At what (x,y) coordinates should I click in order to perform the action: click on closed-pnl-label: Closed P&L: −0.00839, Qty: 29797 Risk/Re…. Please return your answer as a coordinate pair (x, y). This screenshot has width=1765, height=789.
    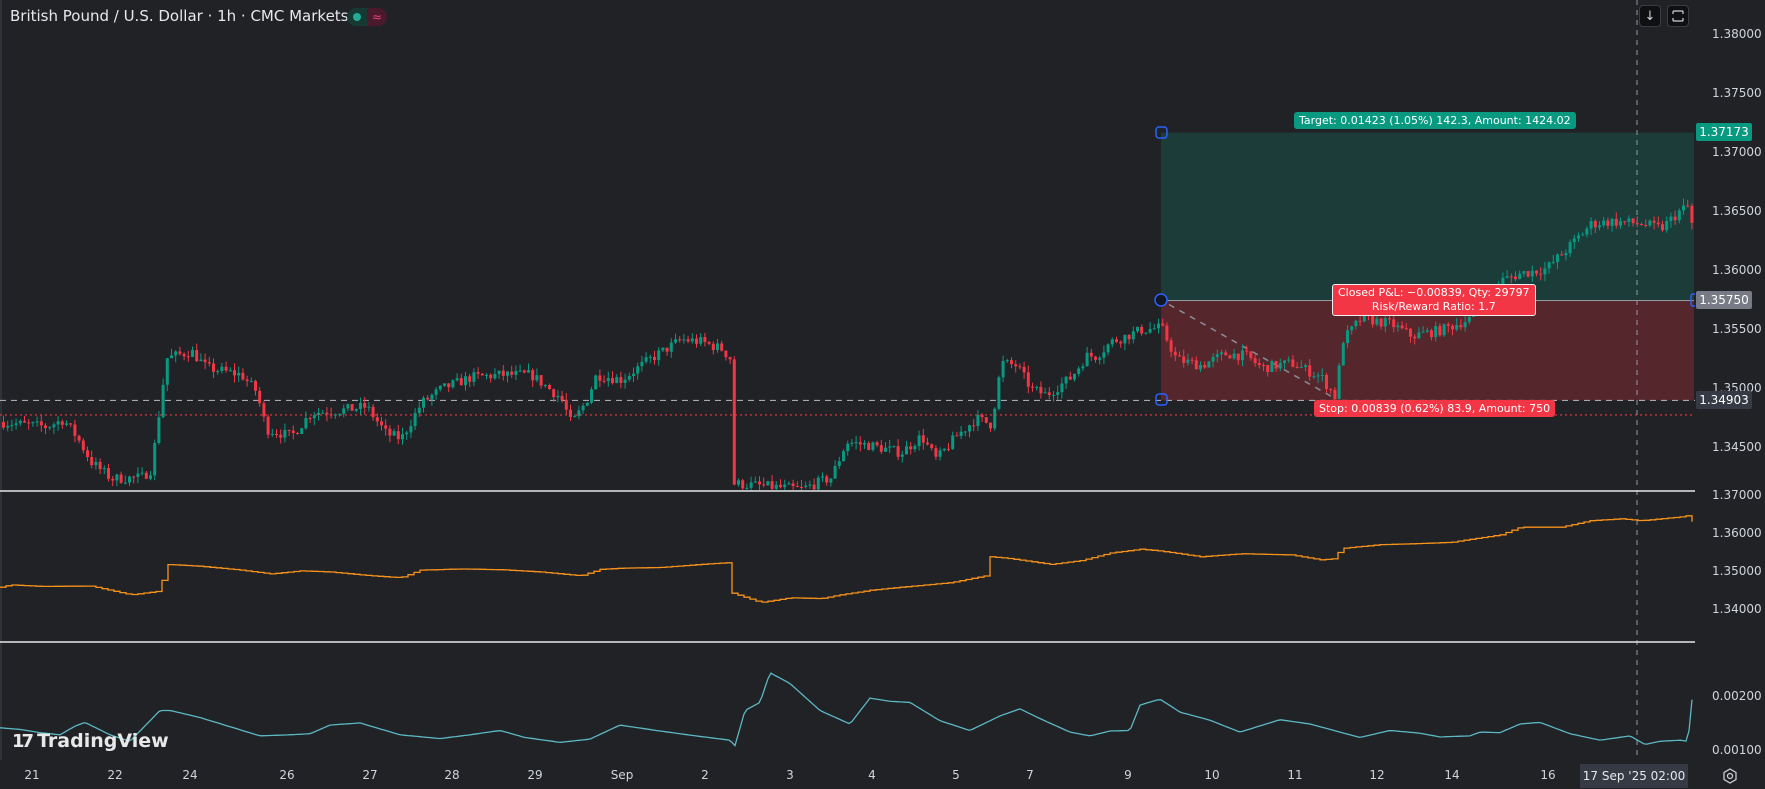
    Looking at the image, I should click on (1434, 300).